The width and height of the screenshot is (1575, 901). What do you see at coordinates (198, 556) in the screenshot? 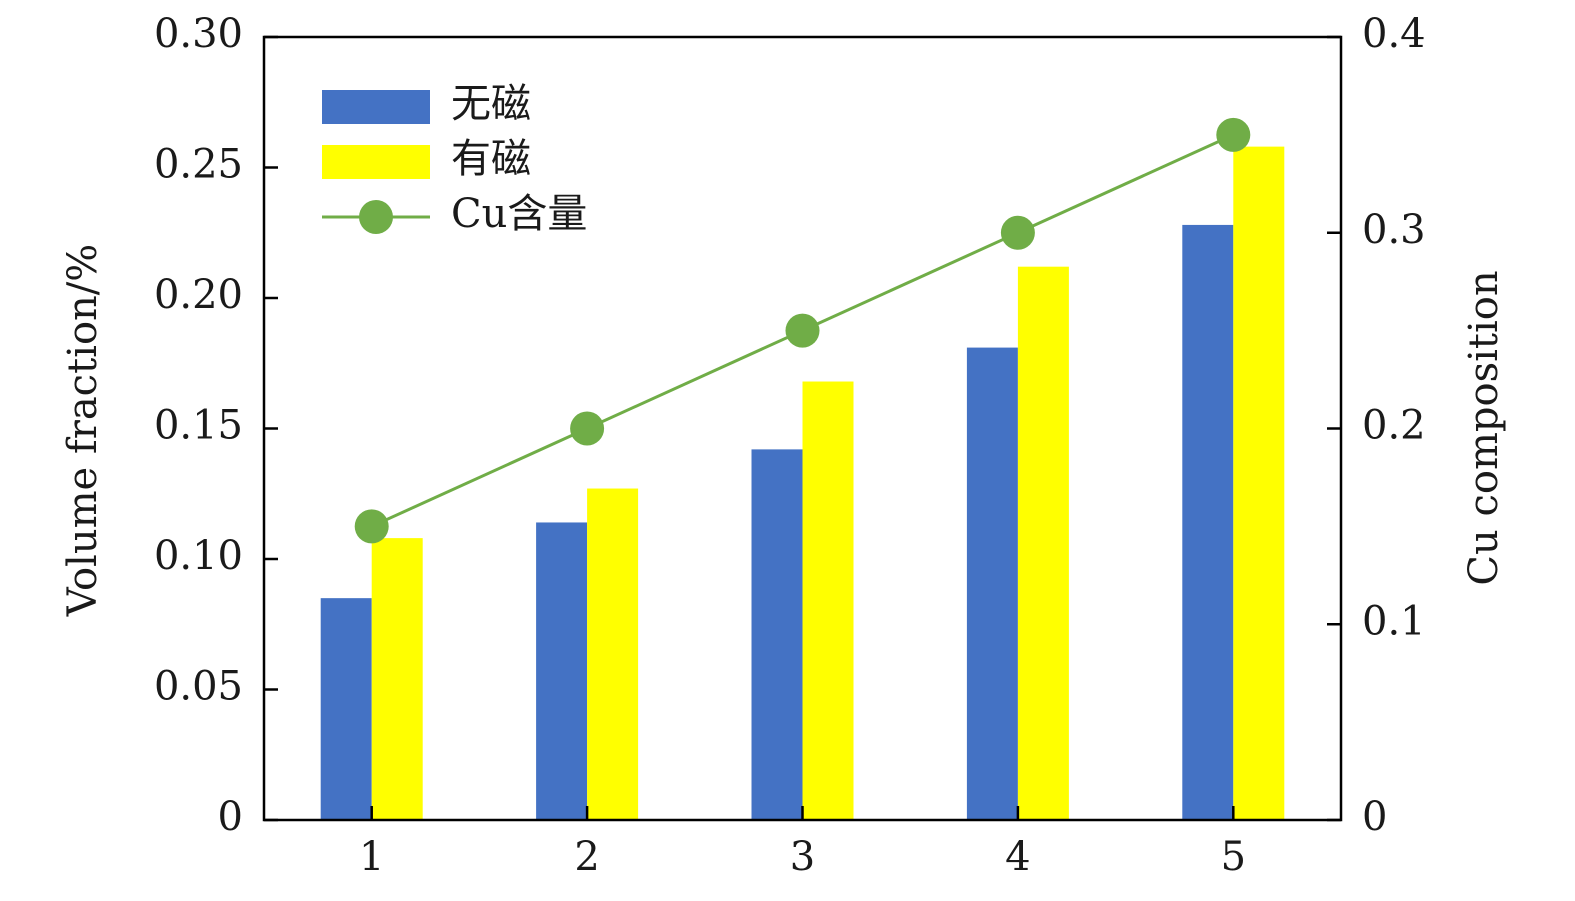
I see `y-left-tick-label: 0.10` at bounding box center [198, 556].